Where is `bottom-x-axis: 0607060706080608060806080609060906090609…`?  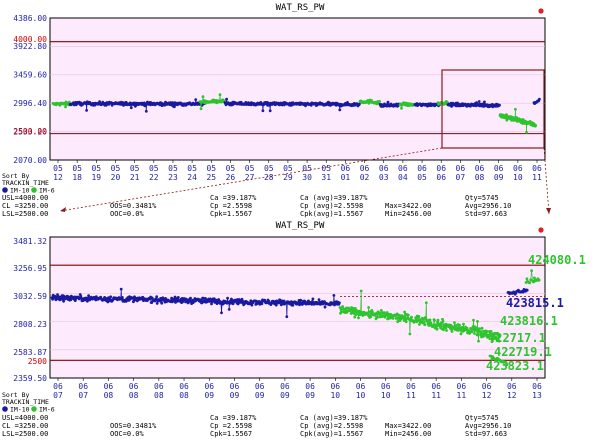
bottom-x-axis: 0607060706080608060806080609060906090609… is located at coordinates (297, 389).